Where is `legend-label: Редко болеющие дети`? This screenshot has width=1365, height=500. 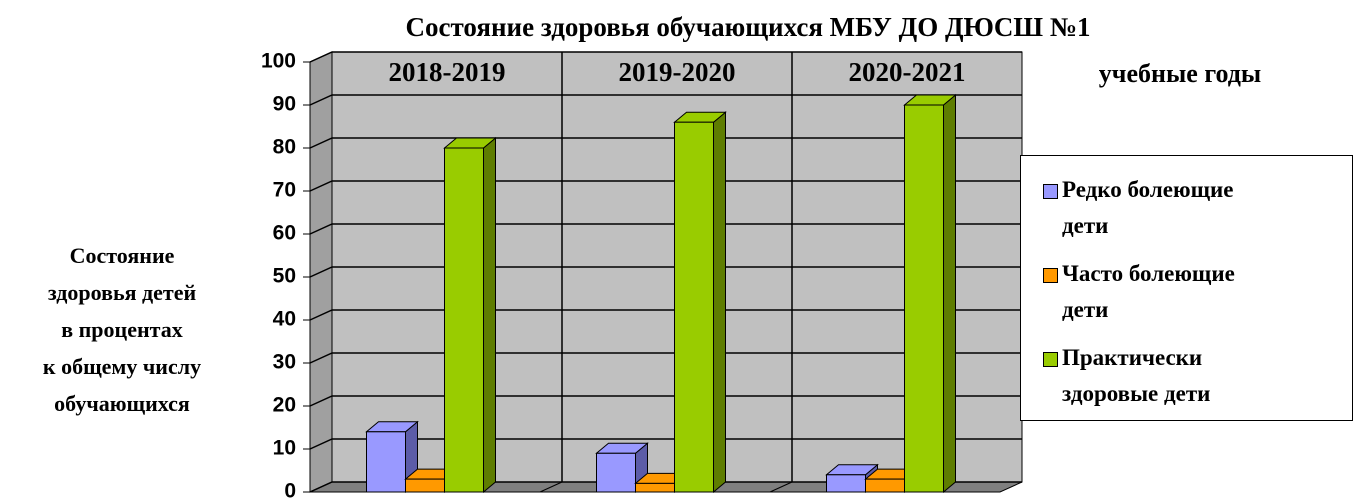 legend-label: Редко болеющие дети is located at coordinates (1148, 207).